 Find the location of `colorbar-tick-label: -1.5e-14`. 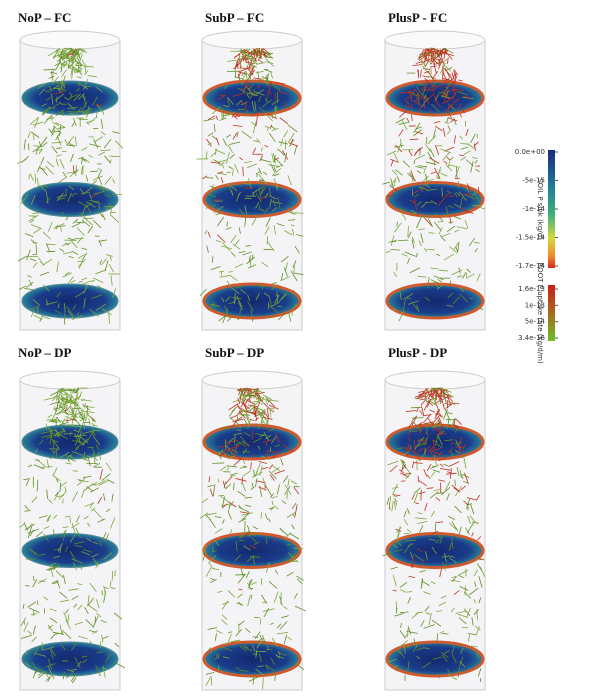

colorbar-tick-label: -1.5e-14 is located at coordinates (531, 238).